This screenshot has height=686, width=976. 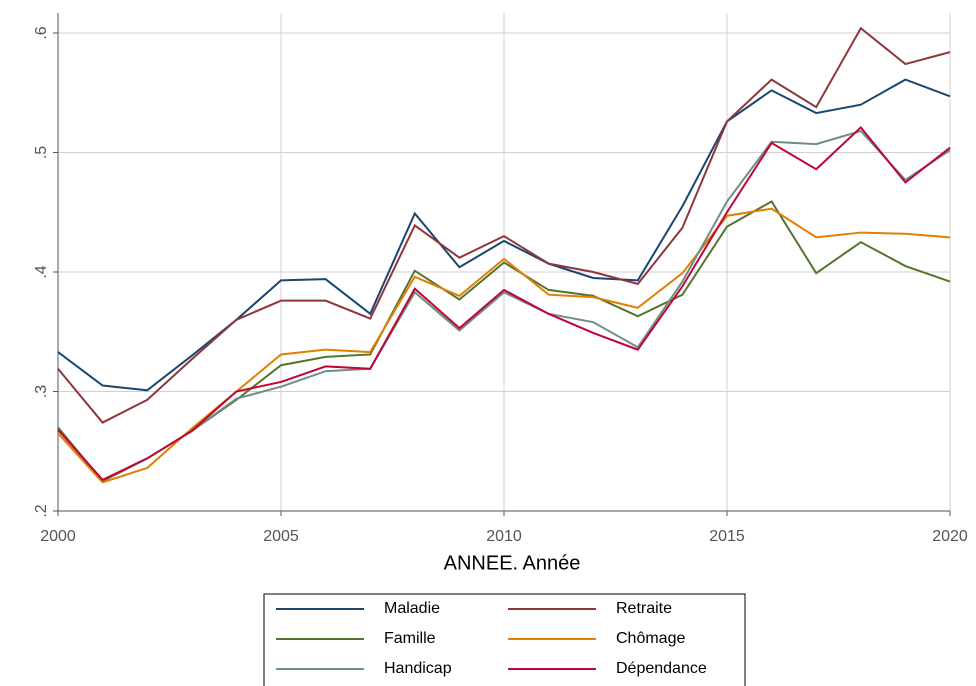 What do you see at coordinates (512, 563) in the screenshot?
I see `x-axis-label: ANNEE. Année` at bounding box center [512, 563].